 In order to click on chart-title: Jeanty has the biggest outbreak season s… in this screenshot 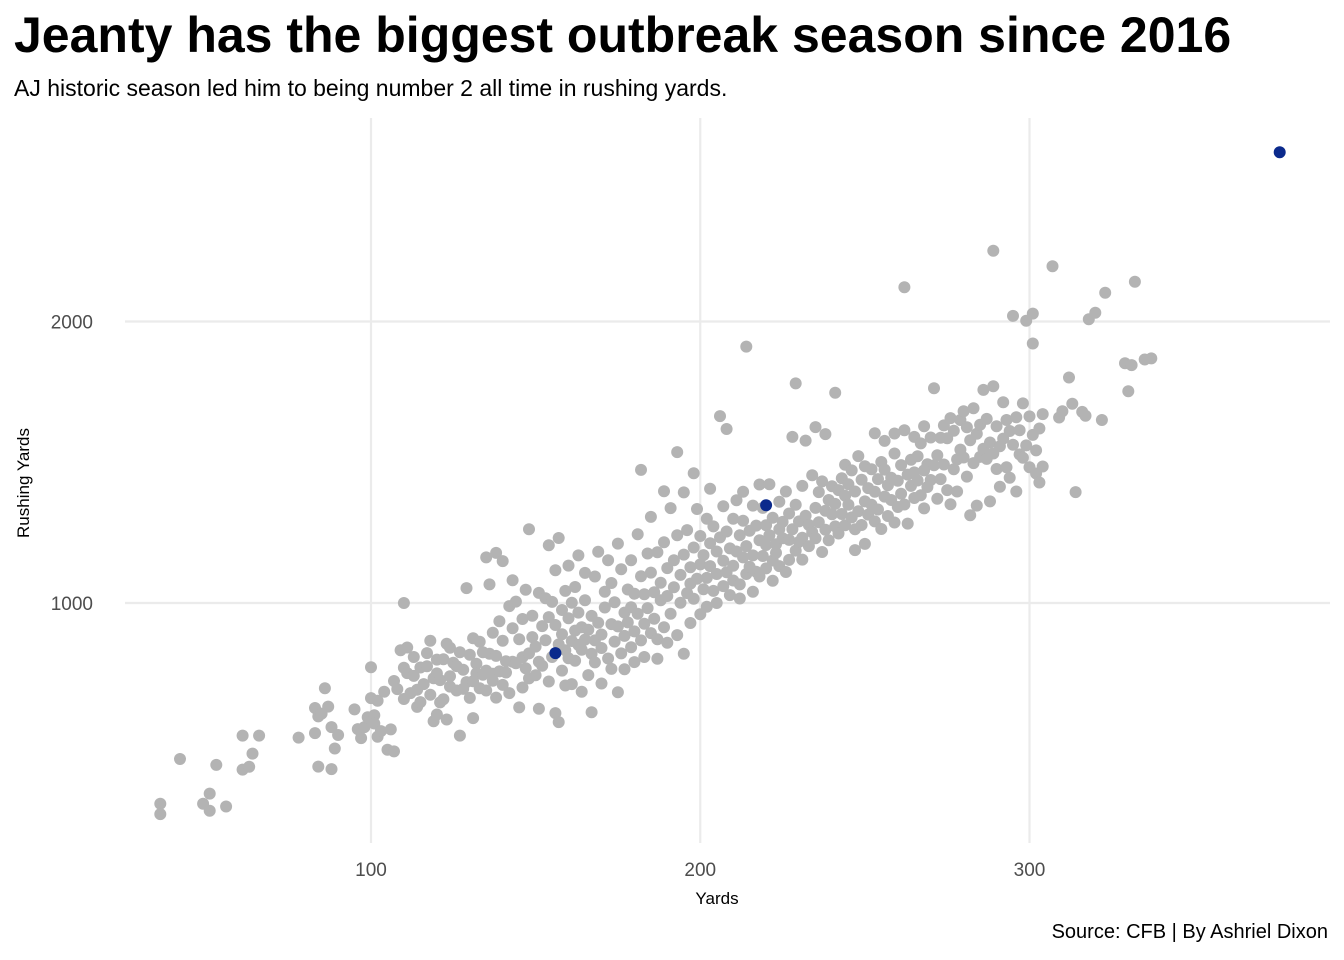, I will do `click(623, 35)`.